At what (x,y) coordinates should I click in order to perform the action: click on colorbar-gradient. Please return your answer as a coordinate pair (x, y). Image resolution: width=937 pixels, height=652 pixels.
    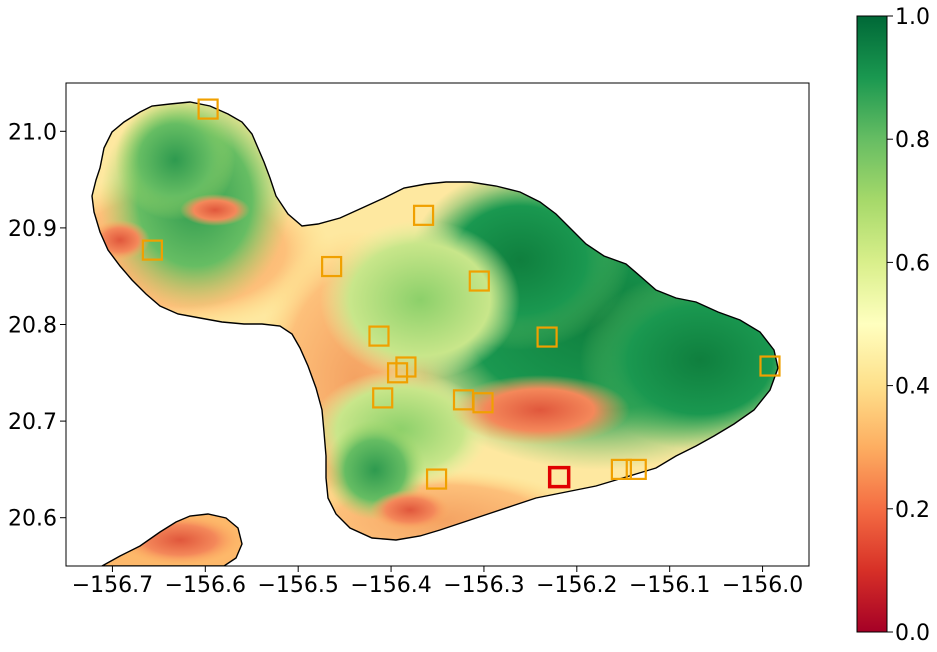
    Looking at the image, I should click on (872, 324).